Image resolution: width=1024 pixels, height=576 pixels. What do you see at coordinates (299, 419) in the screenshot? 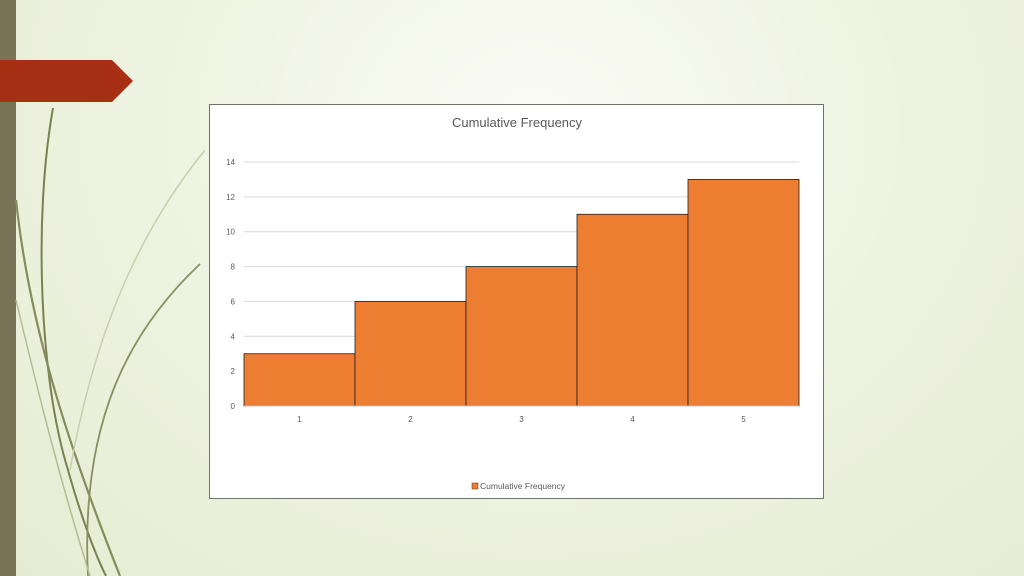
I see `x-tick-label: 1` at bounding box center [299, 419].